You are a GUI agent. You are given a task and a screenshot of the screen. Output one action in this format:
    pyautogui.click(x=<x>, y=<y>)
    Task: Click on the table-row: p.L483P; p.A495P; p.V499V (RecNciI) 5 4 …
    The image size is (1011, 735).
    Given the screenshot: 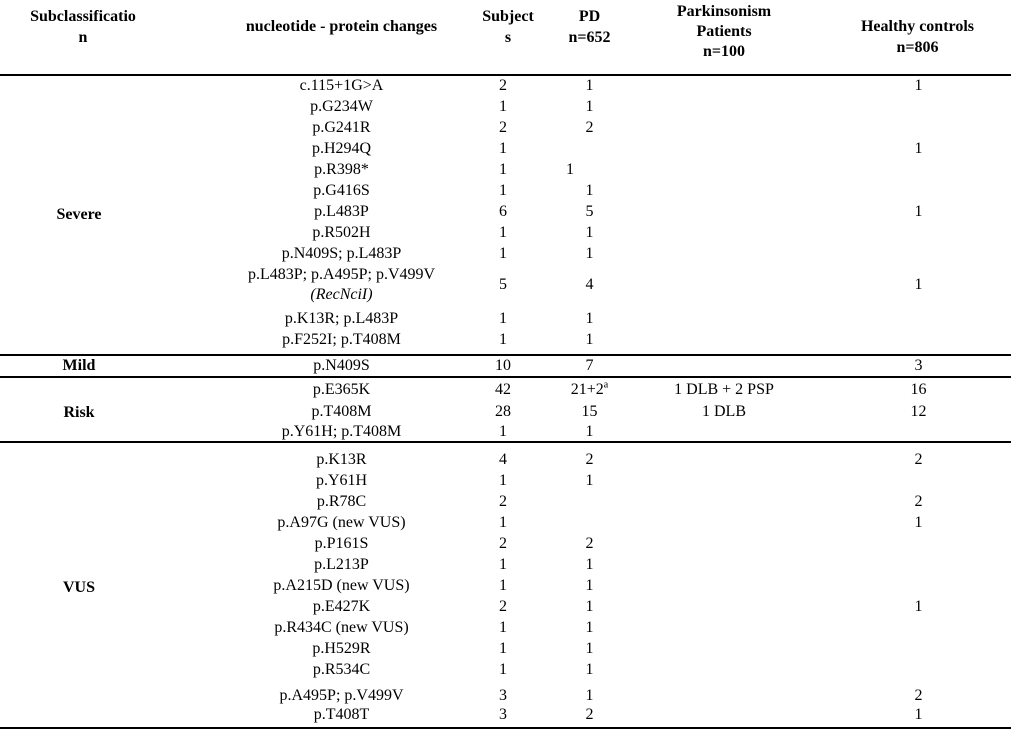 What is the action you would take?
    pyautogui.click(x=505, y=285)
    